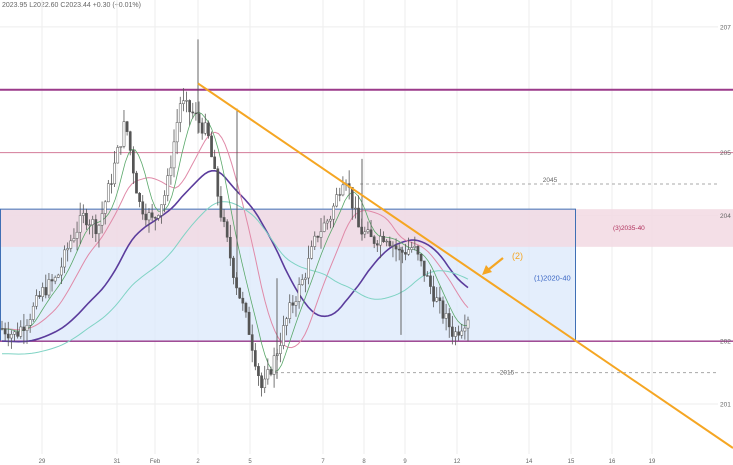 This screenshot has height=465, width=733. I want to click on arrow-shaft, so click(495, 264).